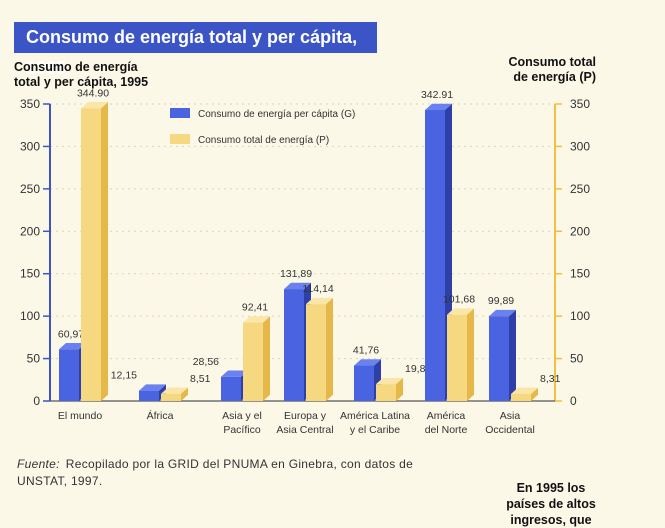 The height and width of the screenshot is (528, 665). What do you see at coordinates (580, 316) in the screenshot?
I see `right-tick-label: 100` at bounding box center [580, 316].